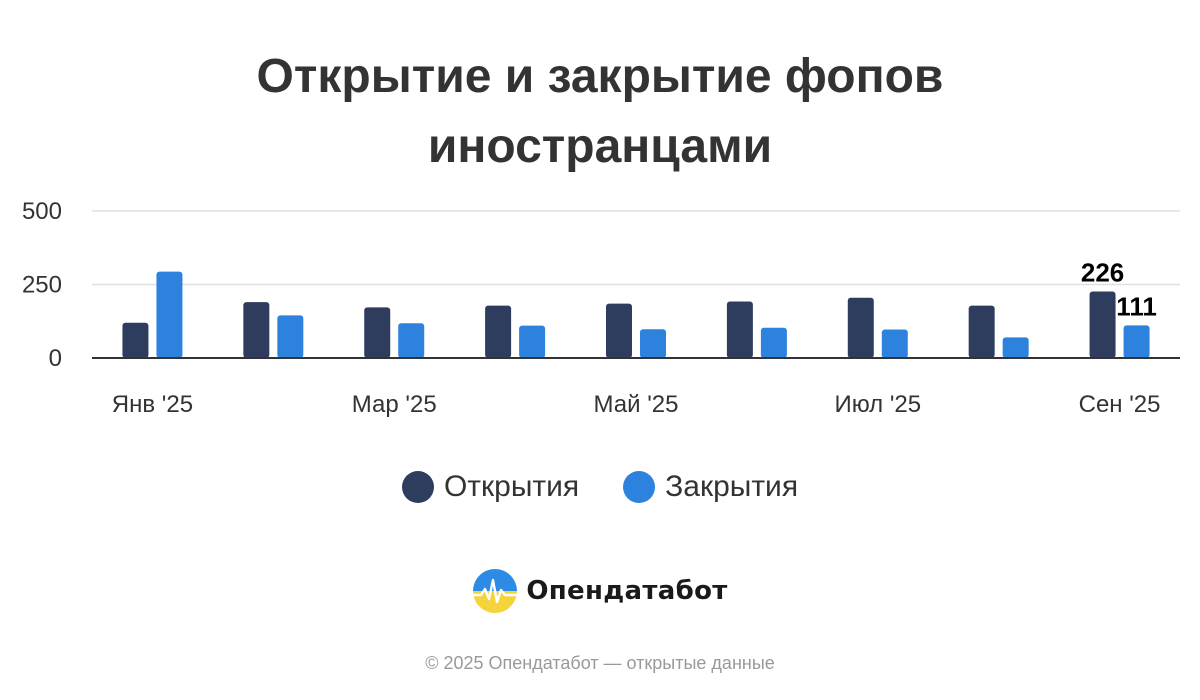  Describe the element at coordinates (600, 663) in the screenshot. I see `copyright-note: © 2025 Опендатабот — открытые данные` at that location.